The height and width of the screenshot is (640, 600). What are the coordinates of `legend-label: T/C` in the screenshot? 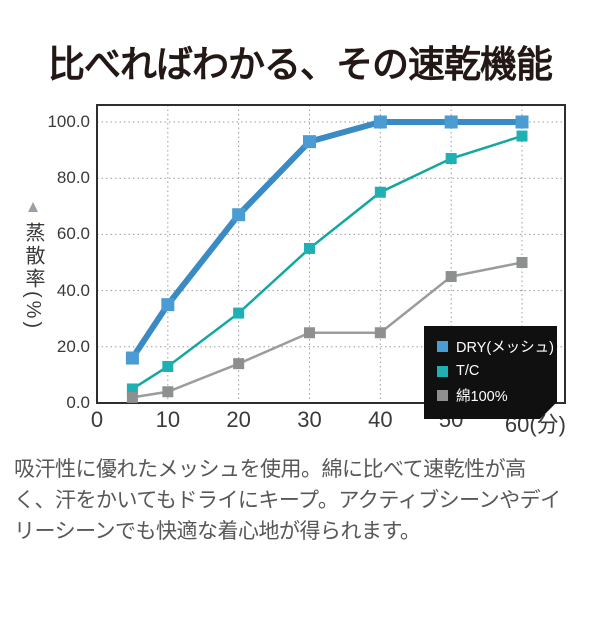 It's located at (468, 371).